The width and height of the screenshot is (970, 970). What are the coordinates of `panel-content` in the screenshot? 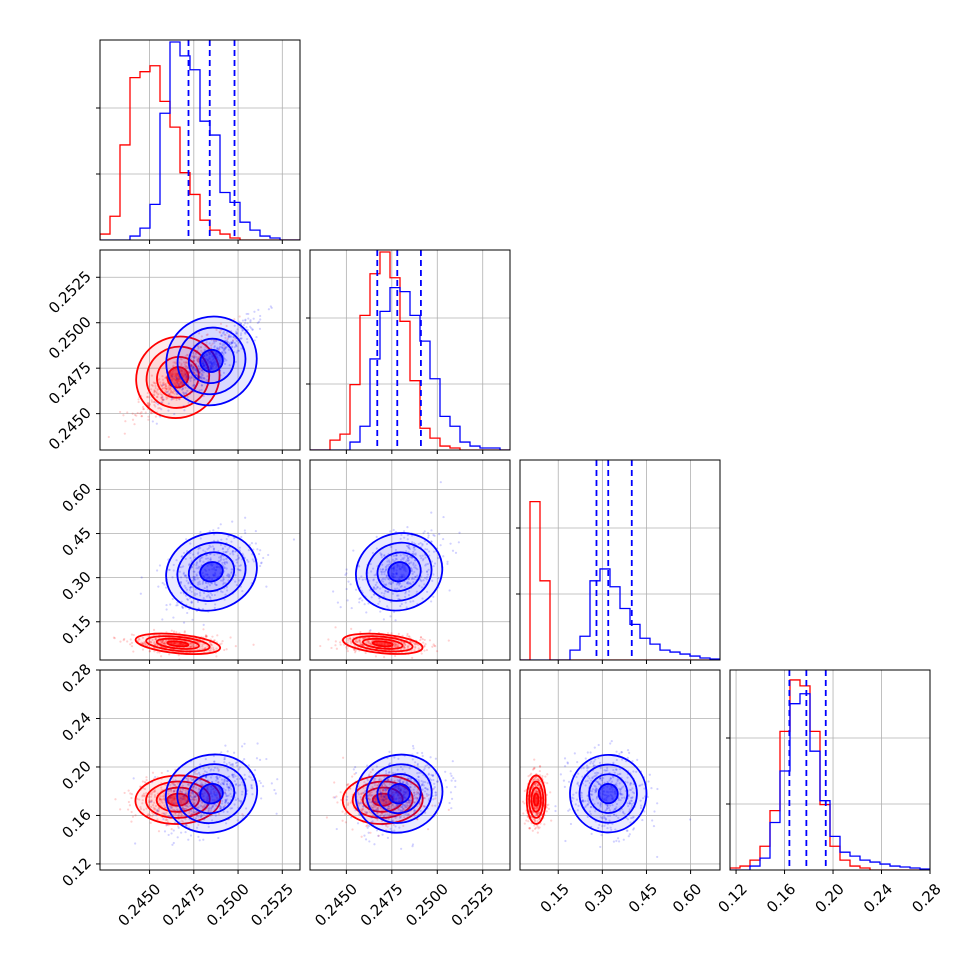 It's located at (391, 797).